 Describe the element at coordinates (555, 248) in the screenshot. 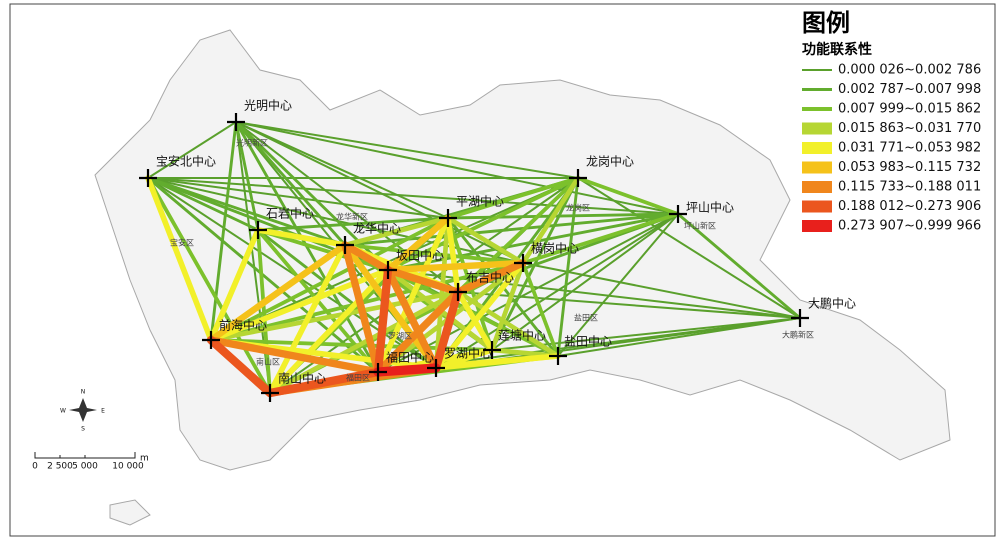

I see `node-label: 横岗中心` at that location.